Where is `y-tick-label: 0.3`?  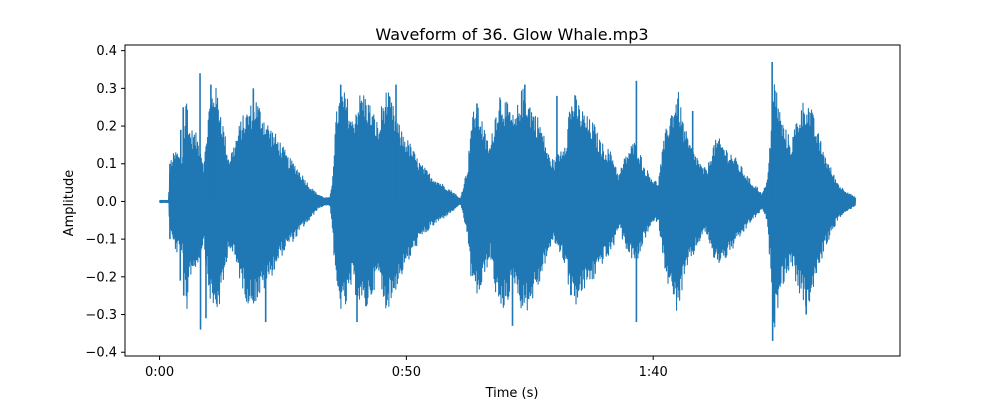
y-tick-label: 0.3 is located at coordinates (106, 89).